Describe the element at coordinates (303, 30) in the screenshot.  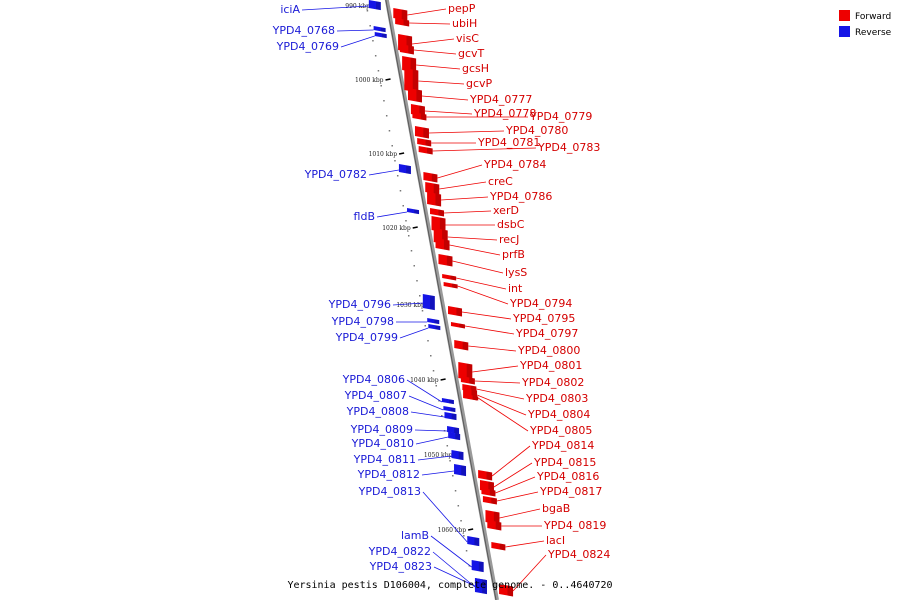
I see `gene-label-YPD4_0768: YPD4_0768` at that location.